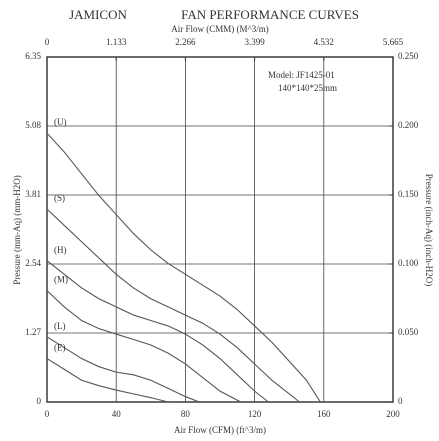  I want to click on x-tick-label: 40, so click(117, 414).